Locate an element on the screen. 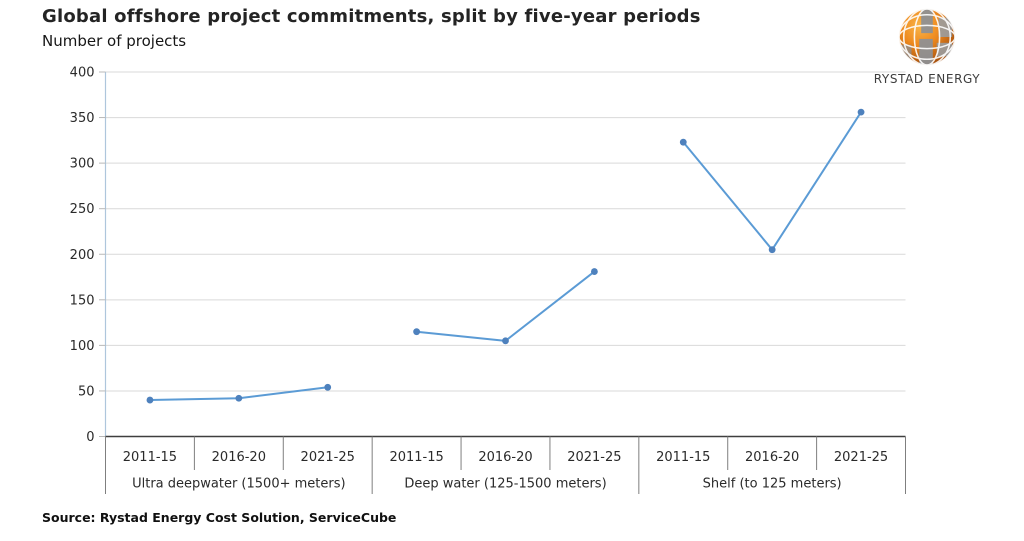 The height and width of the screenshot is (541, 1024). brand-logo: RYSTAD ENERGY is located at coordinates (927, 46).